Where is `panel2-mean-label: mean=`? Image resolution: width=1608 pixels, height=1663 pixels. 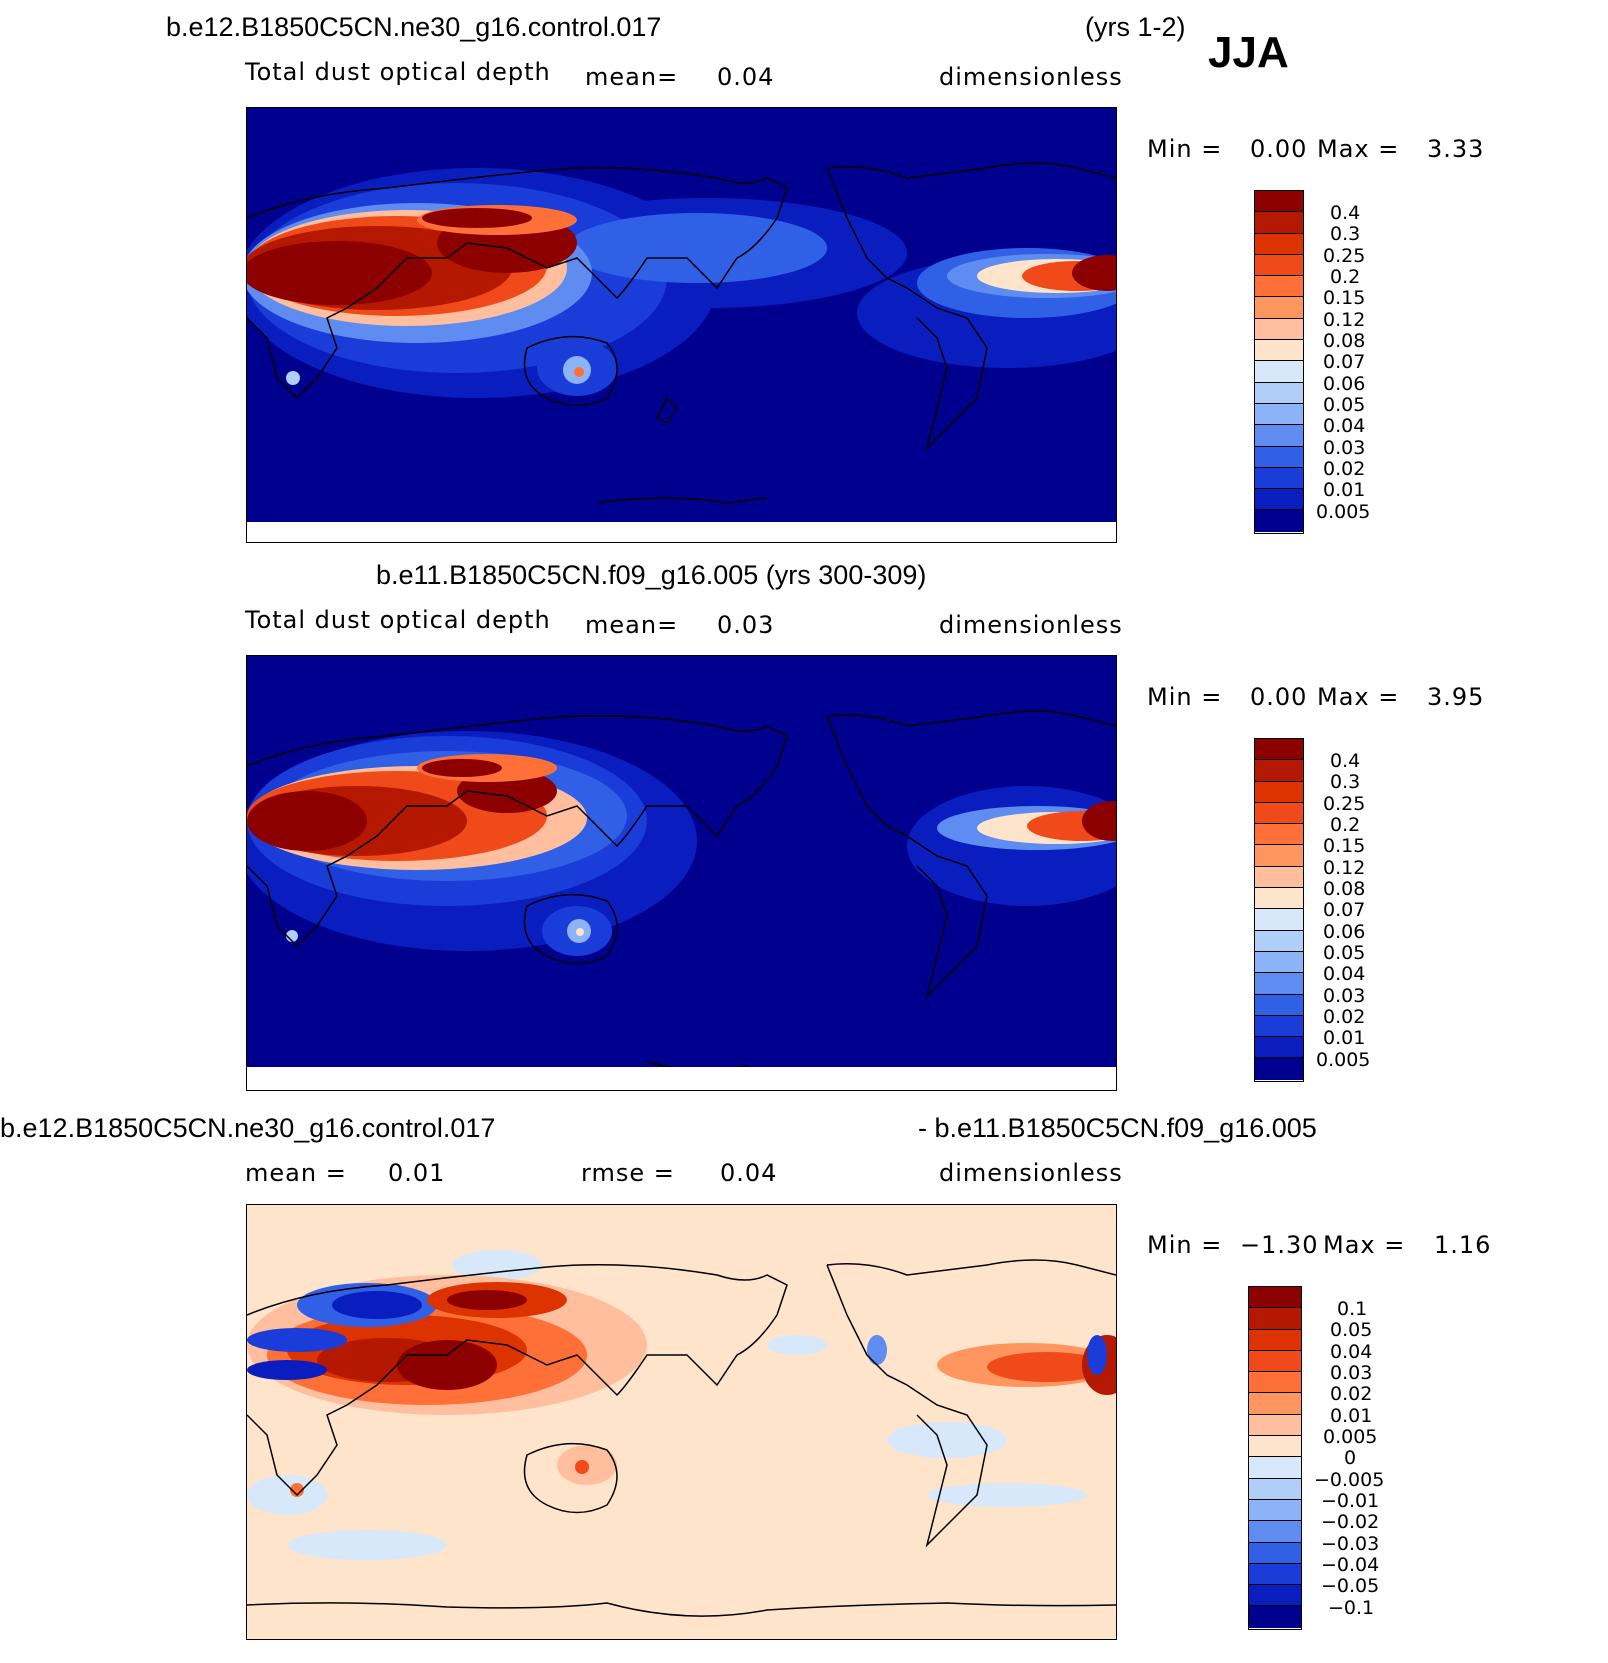
panel2-mean-label: mean= is located at coordinates (632, 625).